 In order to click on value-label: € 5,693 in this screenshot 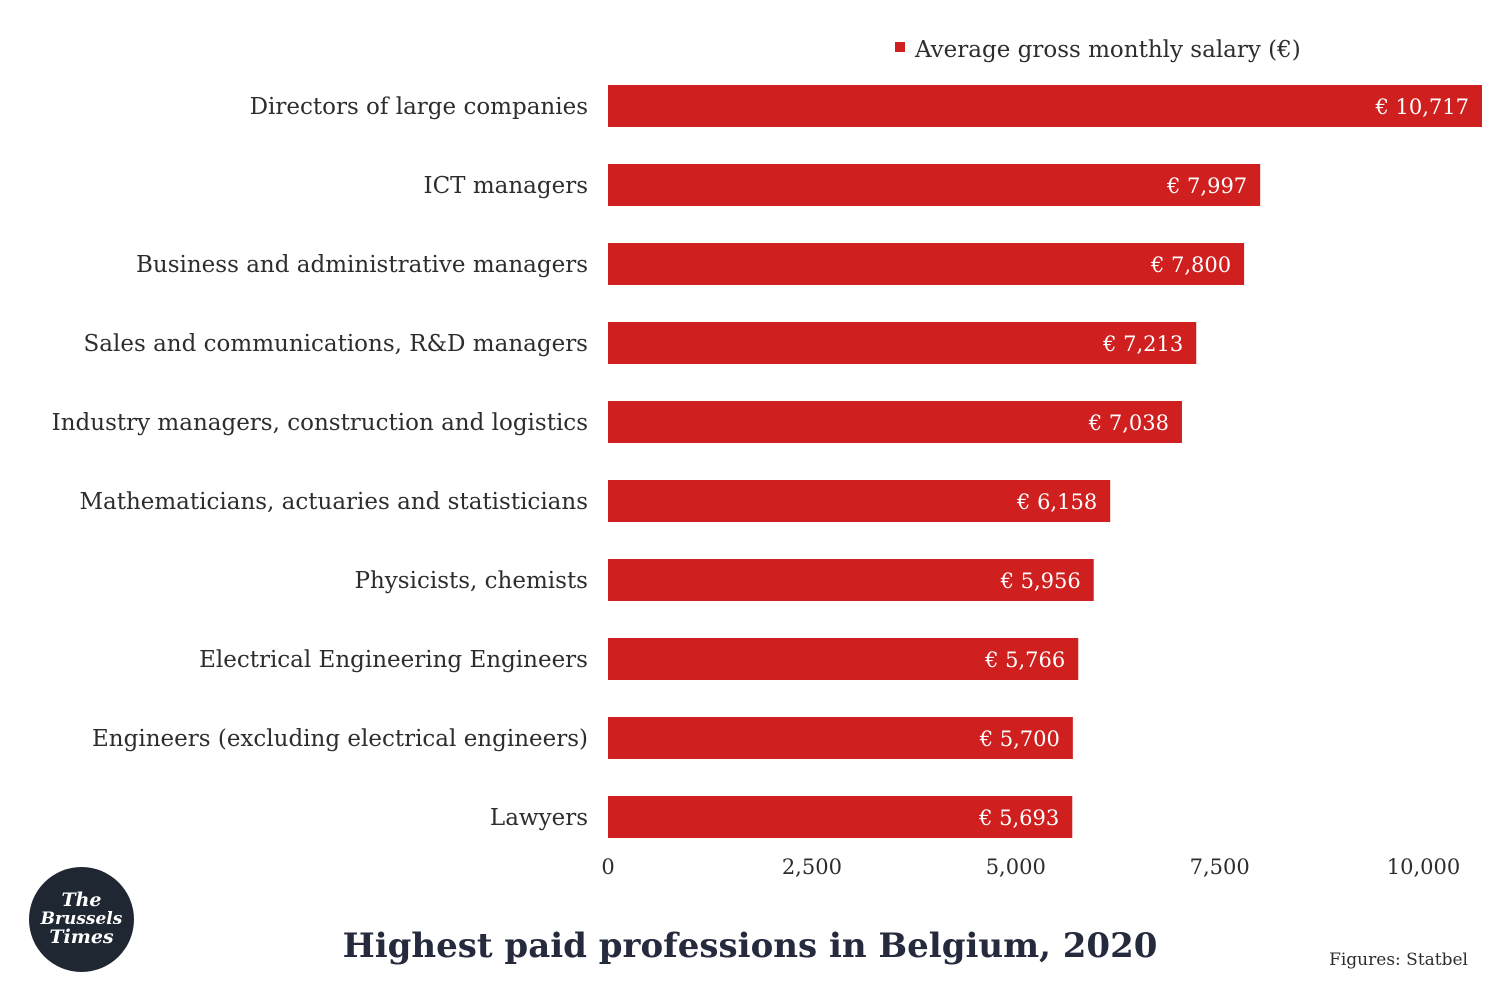, I will do `click(1018, 818)`.